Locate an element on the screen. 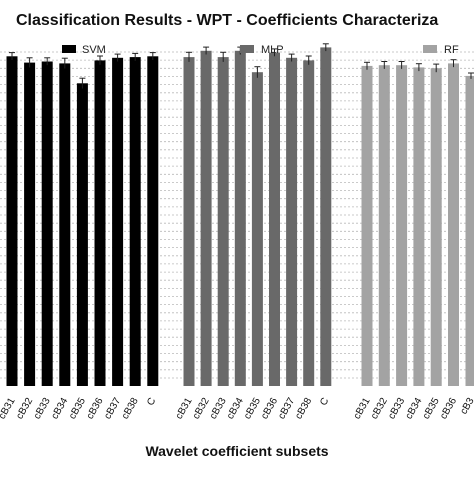  bar-mlp-cb37 is located at coordinates (291, 222).